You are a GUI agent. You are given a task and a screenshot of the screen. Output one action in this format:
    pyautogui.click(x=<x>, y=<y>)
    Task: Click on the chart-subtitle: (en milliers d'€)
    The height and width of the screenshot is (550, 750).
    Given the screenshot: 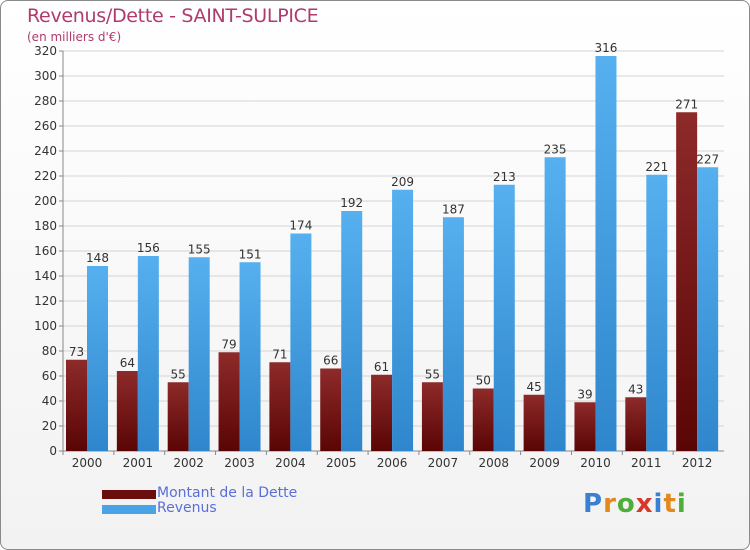 What is the action you would take?
    pyautogui.click(x=74, y=37)
    